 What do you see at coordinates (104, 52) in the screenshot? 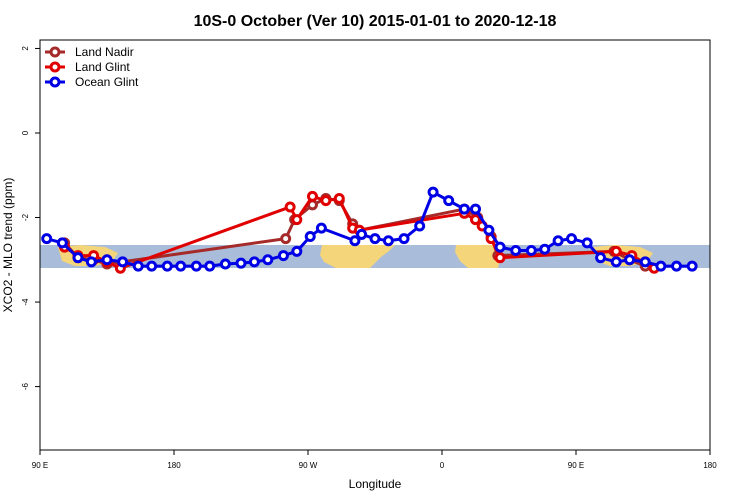
I see `legend-label: Land Nadir` at bounding box center [104, 52].